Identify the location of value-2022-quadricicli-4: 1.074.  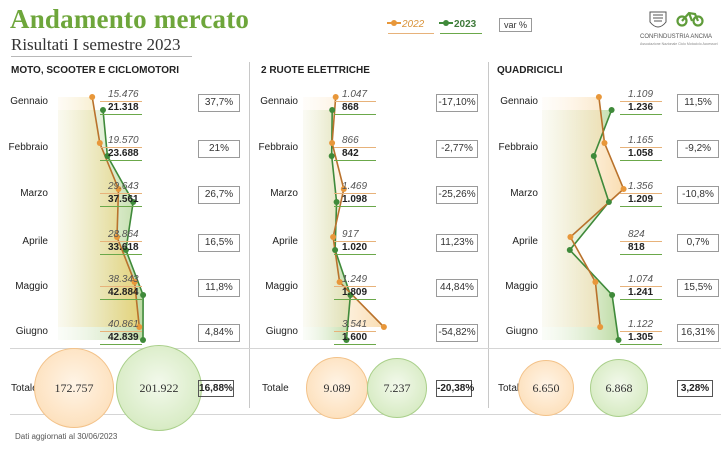
(641, 279).